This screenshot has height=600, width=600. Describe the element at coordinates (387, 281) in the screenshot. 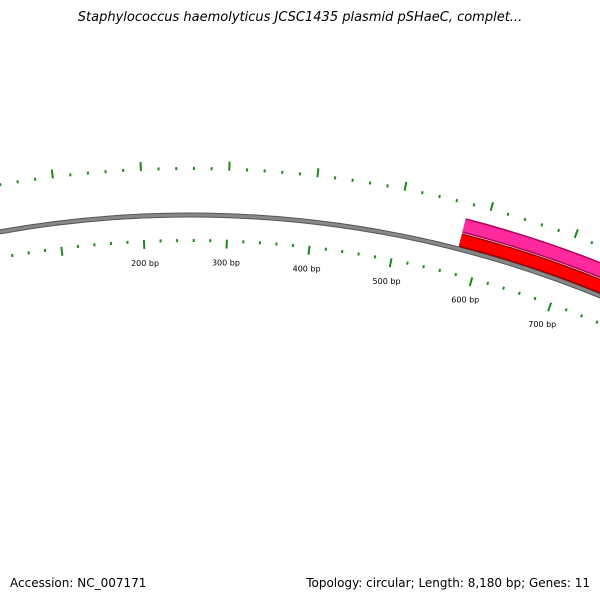

I see `tick-label-500: 500 bp` at that location.